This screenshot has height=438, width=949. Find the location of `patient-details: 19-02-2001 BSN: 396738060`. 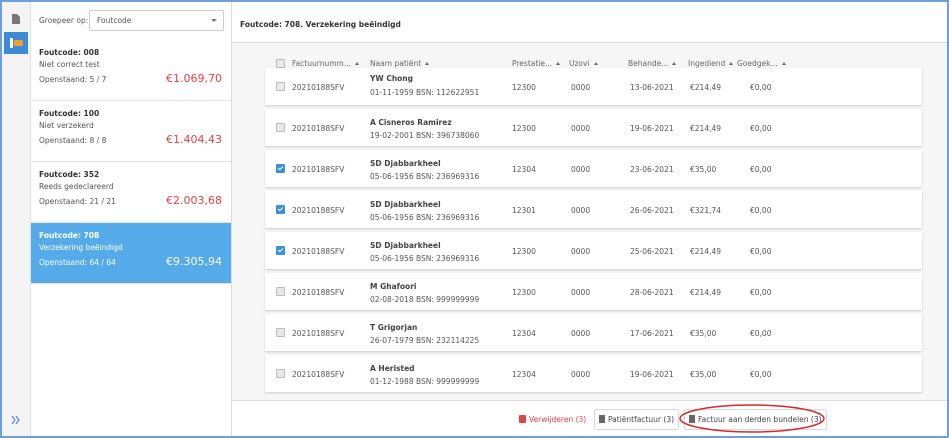

patient-details: 19-02-2001 BSN: 396738060 is located at coordinates (425, 135).